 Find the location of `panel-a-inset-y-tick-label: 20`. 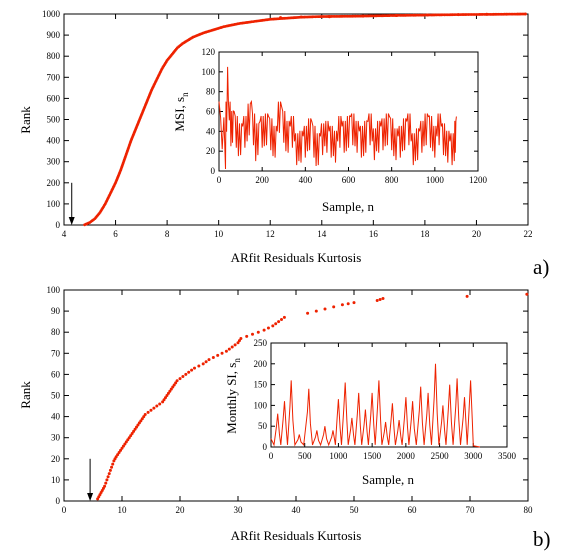

panel-a-inset-y-tick-label: 20 is located at coordinates (211, 151).